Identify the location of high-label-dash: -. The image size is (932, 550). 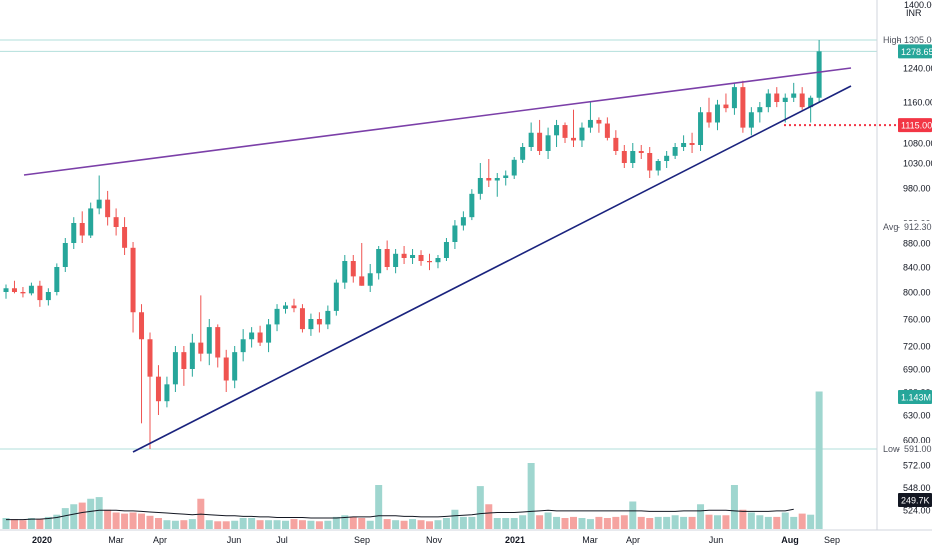
(898, 40).